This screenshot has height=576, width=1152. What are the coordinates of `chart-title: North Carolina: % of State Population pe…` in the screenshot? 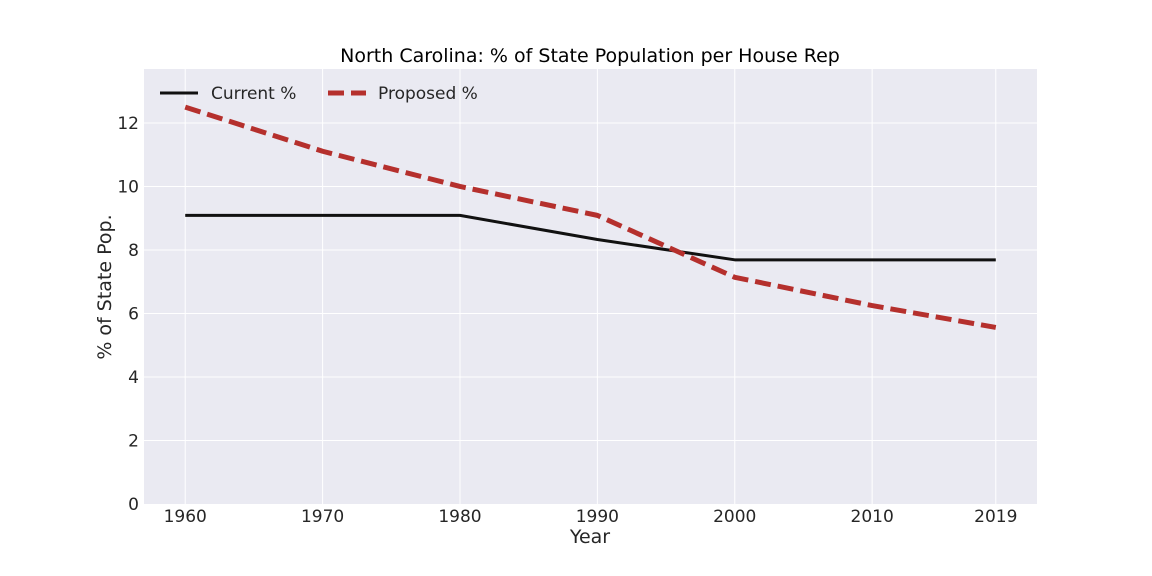 It's located at (590, 56).